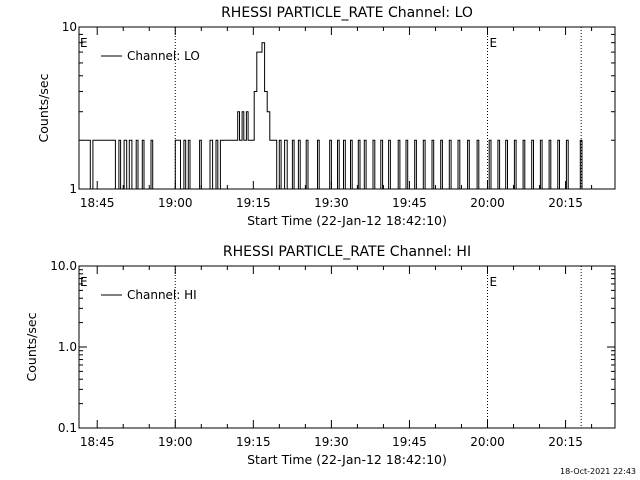  I want to click on panel2-x-tick-label: 19:00, so click(175, 442).